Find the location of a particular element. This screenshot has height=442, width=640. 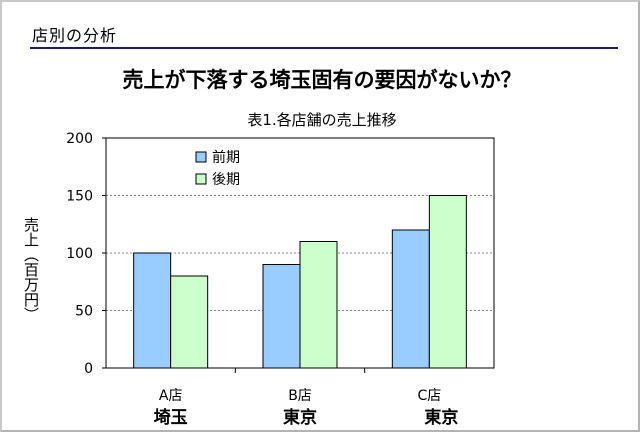

bar-前期-A店 is located at coordinates (152, 310).